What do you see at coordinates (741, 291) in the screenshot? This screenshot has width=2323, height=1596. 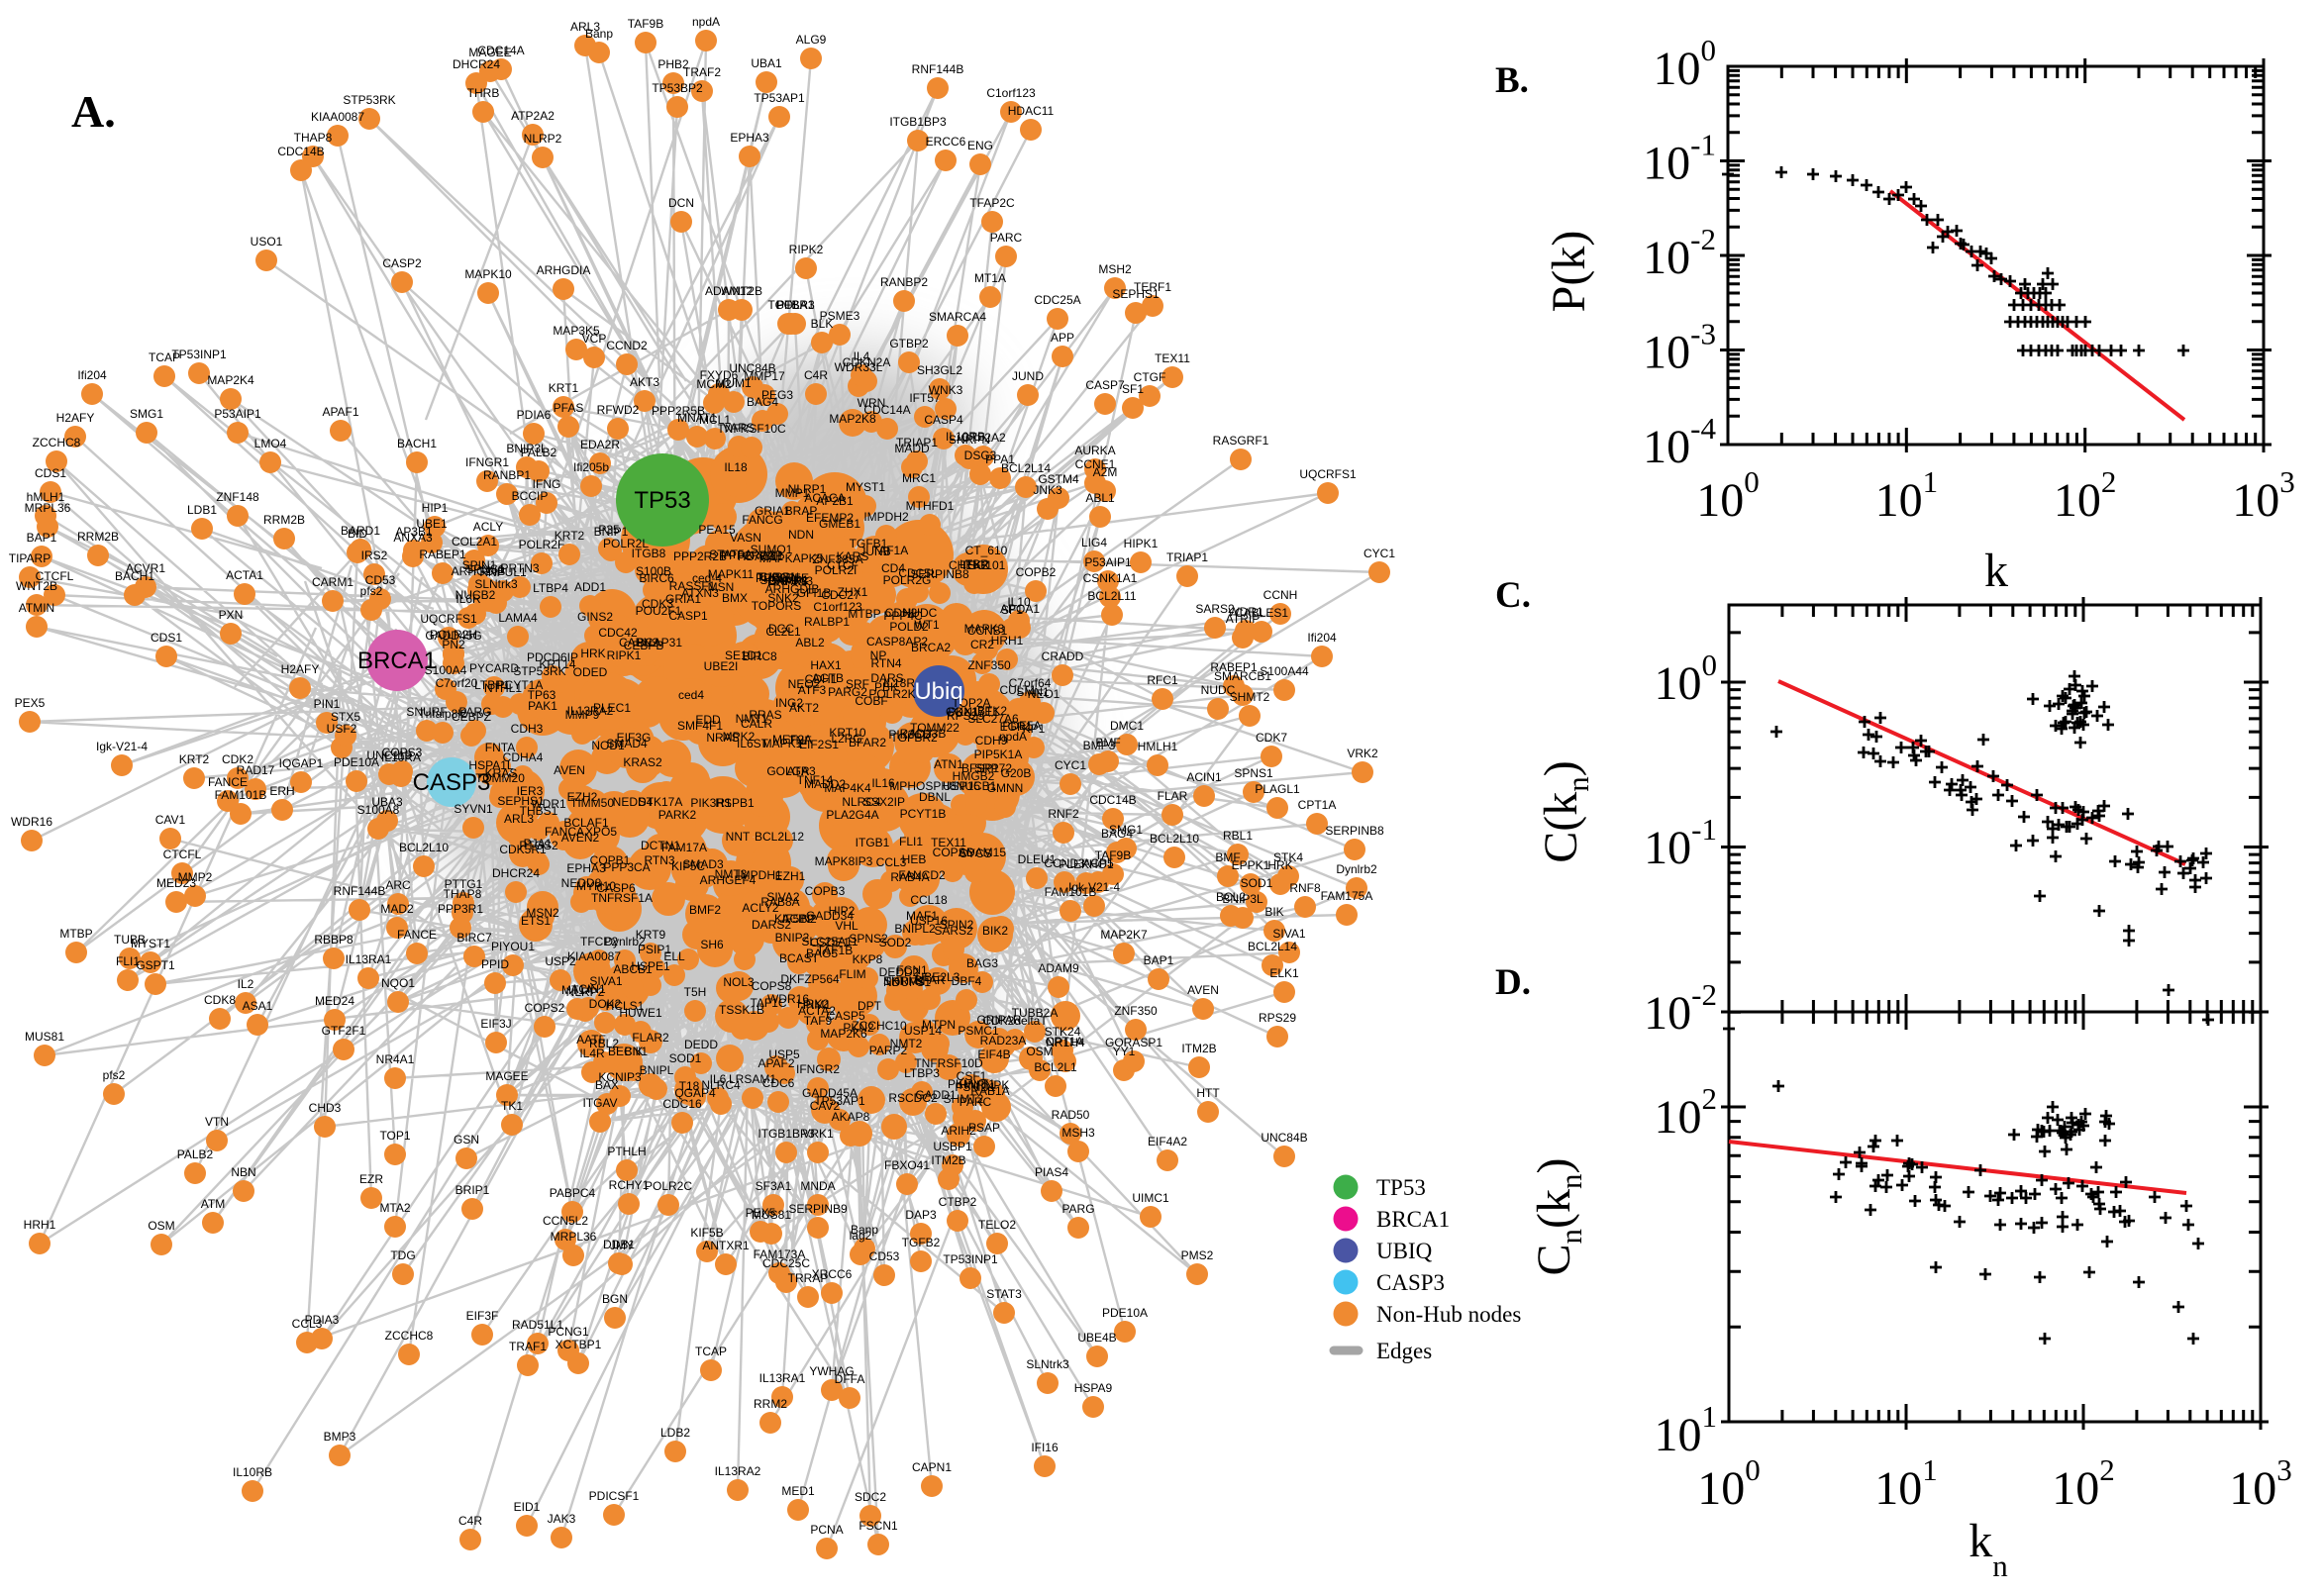 I see `svg-text: WNT2B` at bounding box center [741, 291].